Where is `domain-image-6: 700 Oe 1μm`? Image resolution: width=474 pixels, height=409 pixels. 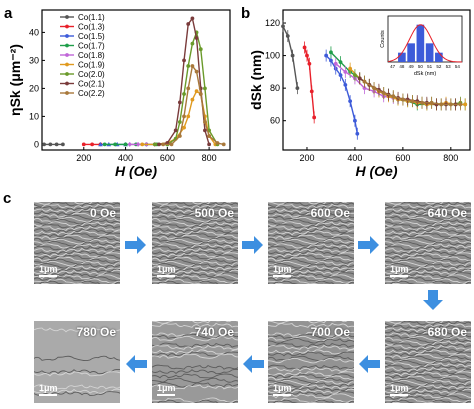
domain-image-6: 700 Oe 1μm is located at coordinates (311, 362).